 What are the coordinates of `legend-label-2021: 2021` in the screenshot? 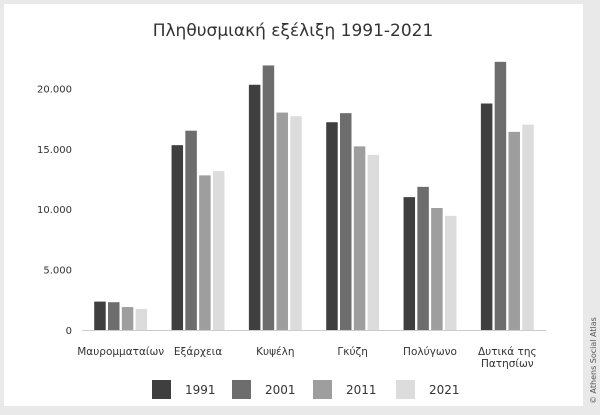 It's located at (444, 390).